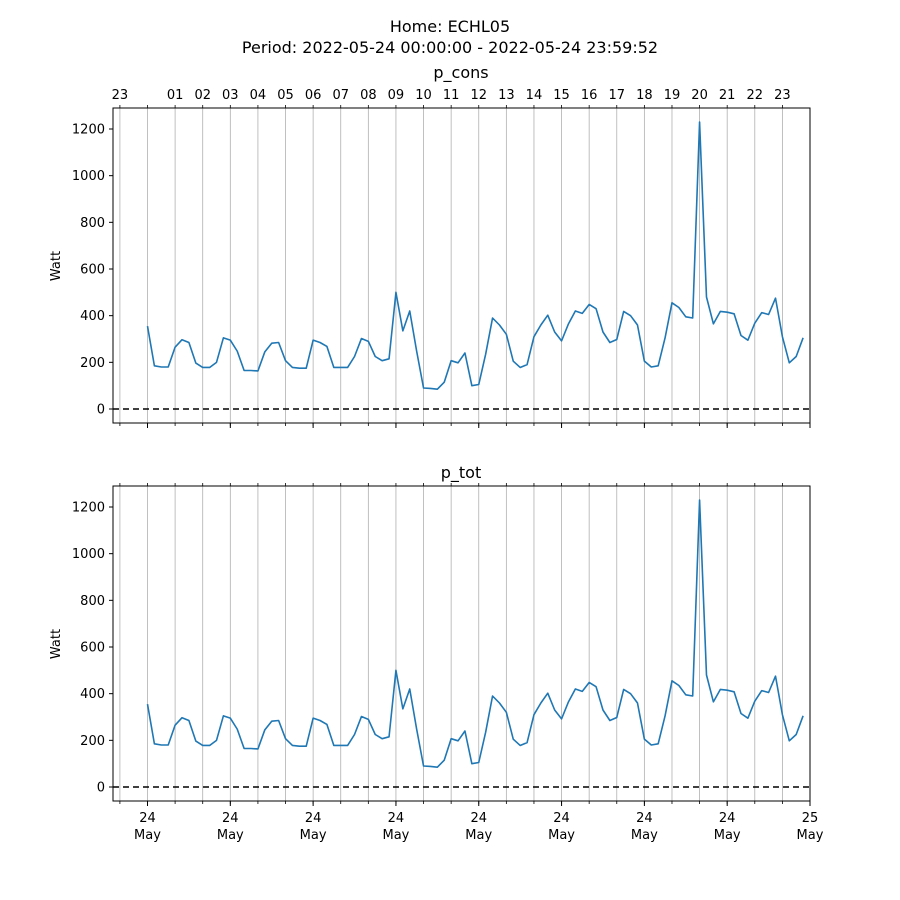 This screenshot has width=900, height=900. Describe the element at coordinates (258, 95) in the screenshot. I see `top-hour-label: 04` at that location.